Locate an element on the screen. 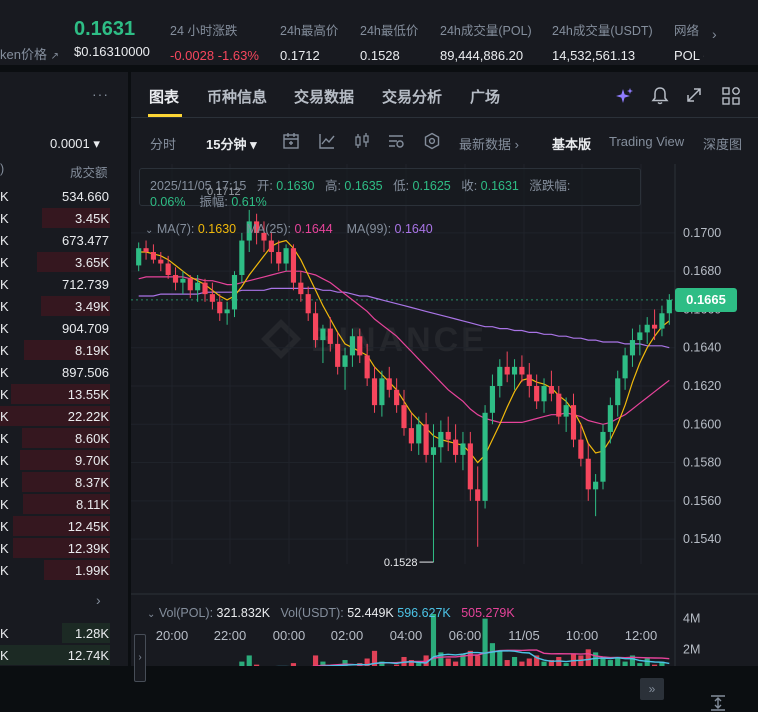 This screenshot has height=712, width=758. row-amount: 8.37K is located at coordinates (92, 482).